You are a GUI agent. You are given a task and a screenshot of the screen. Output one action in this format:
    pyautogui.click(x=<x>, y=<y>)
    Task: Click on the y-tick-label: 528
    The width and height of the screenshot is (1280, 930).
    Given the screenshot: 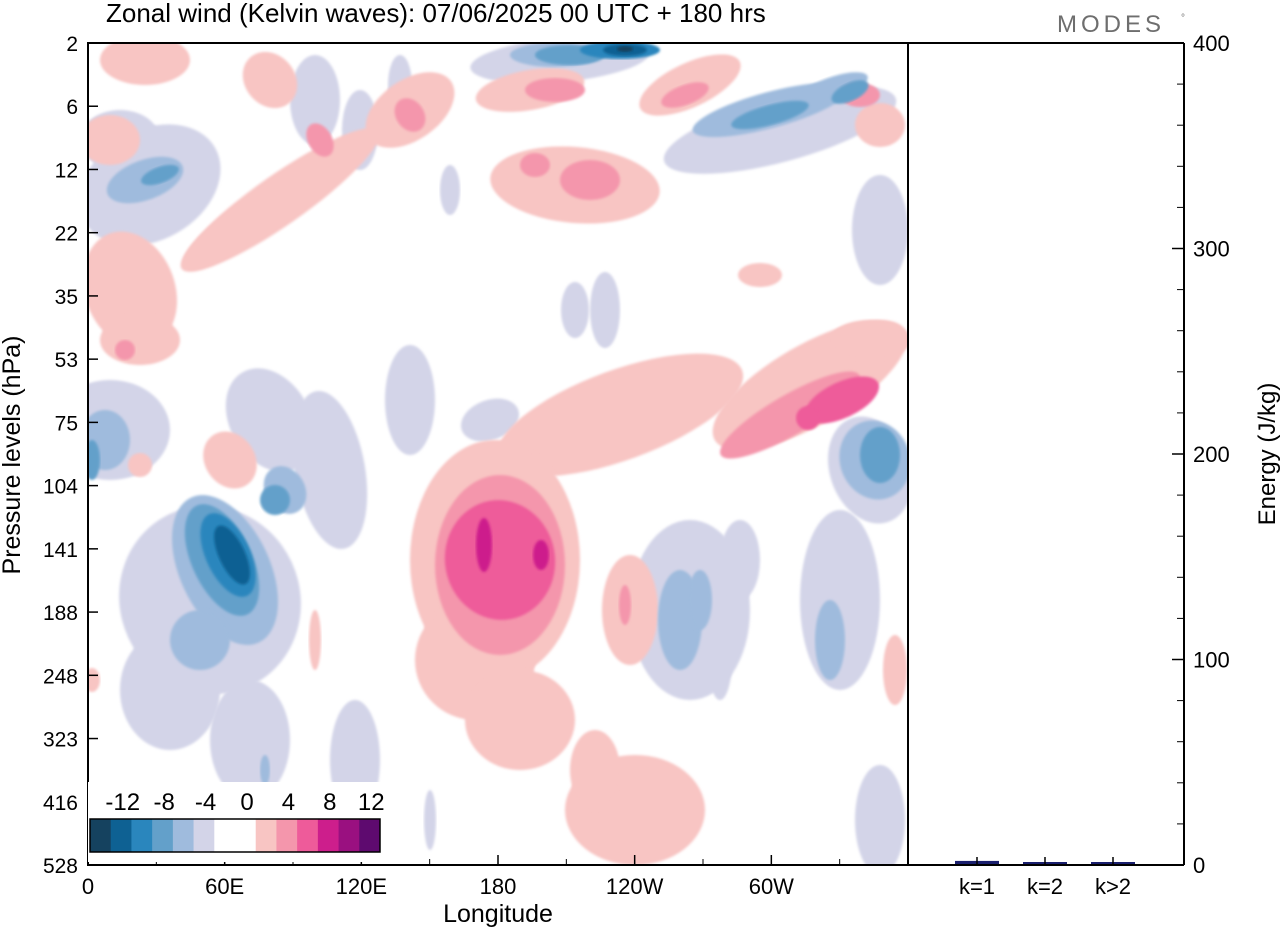 What is the action you would take?
    pyautogui.click(x=60, y=866)
    